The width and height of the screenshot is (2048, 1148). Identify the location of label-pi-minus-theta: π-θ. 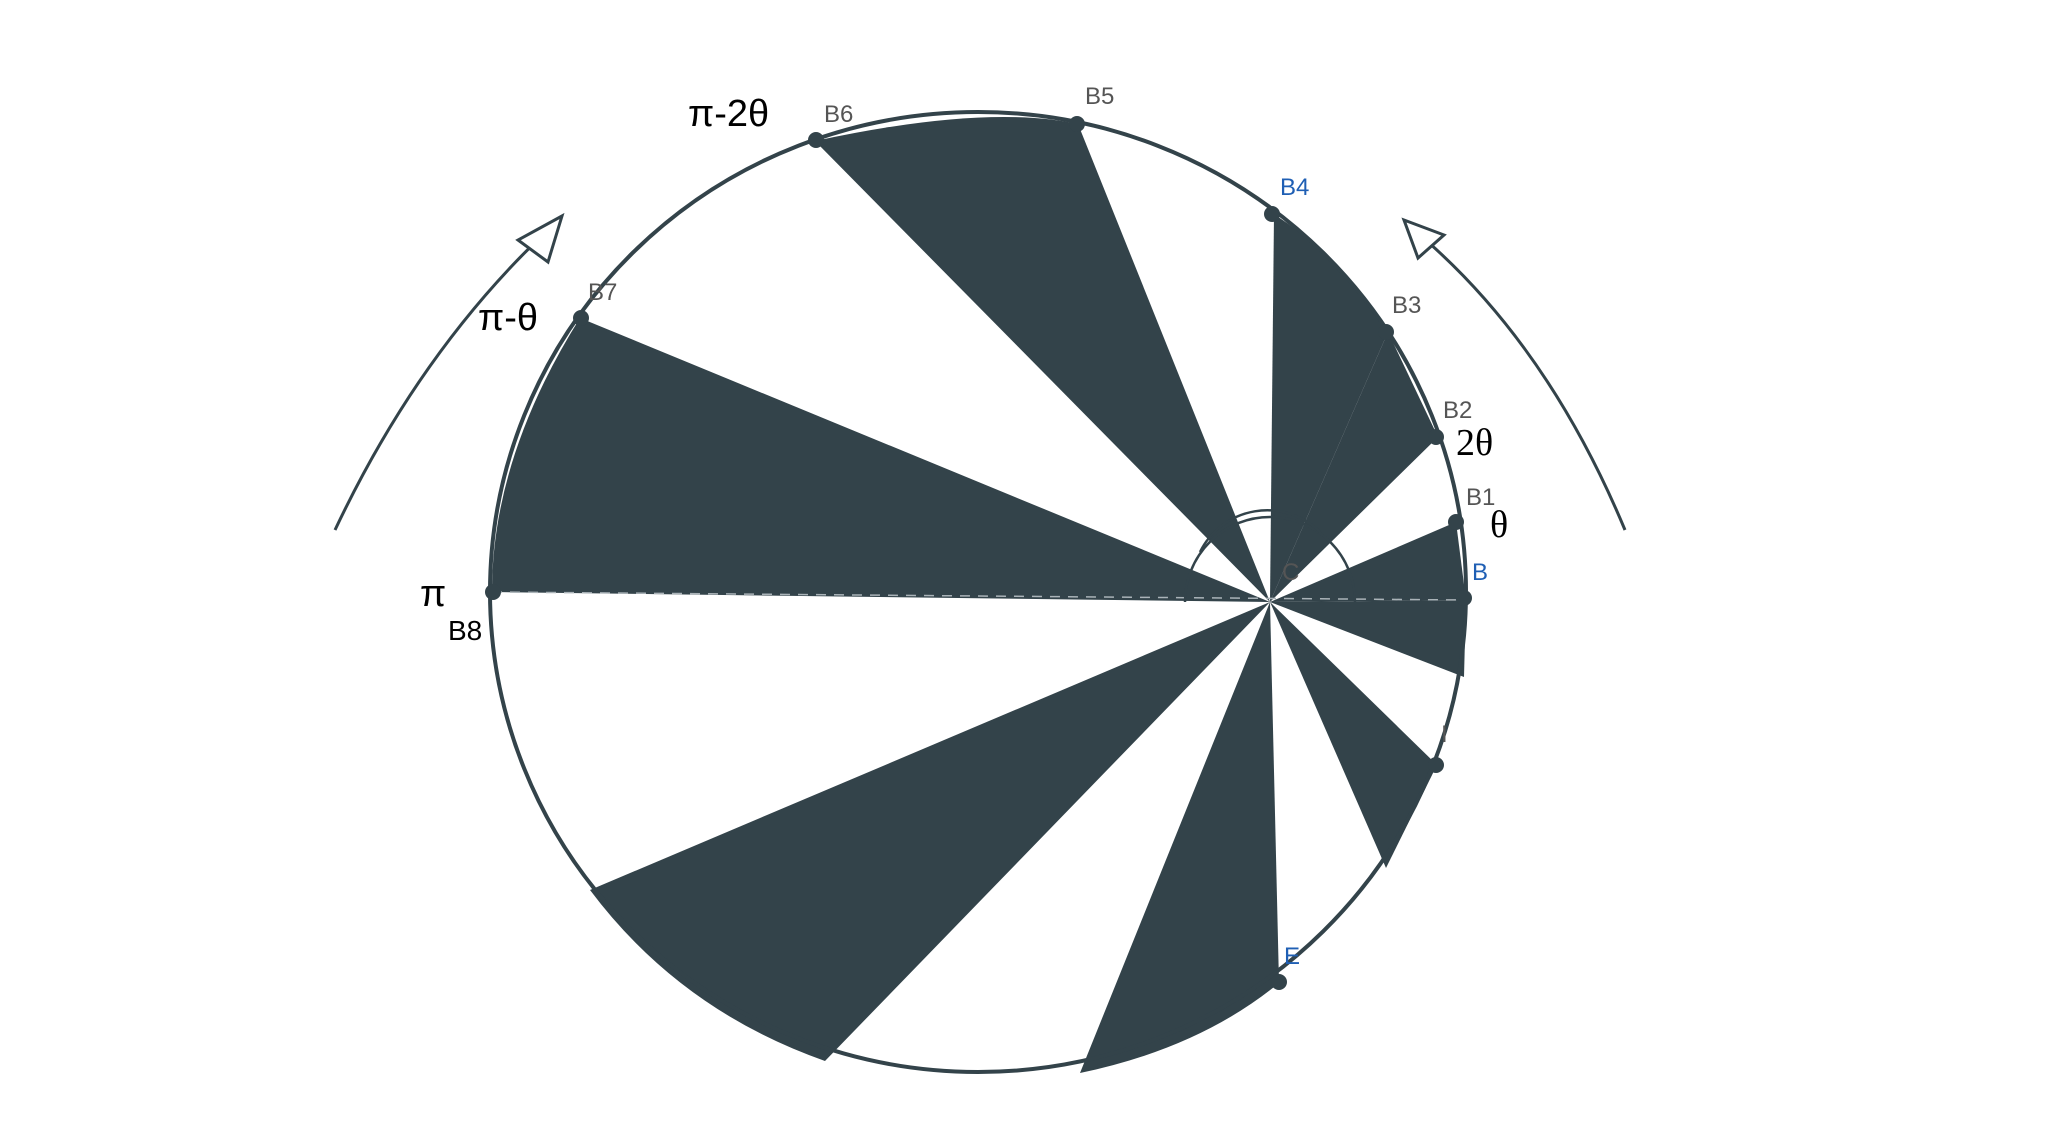
(508, 318).